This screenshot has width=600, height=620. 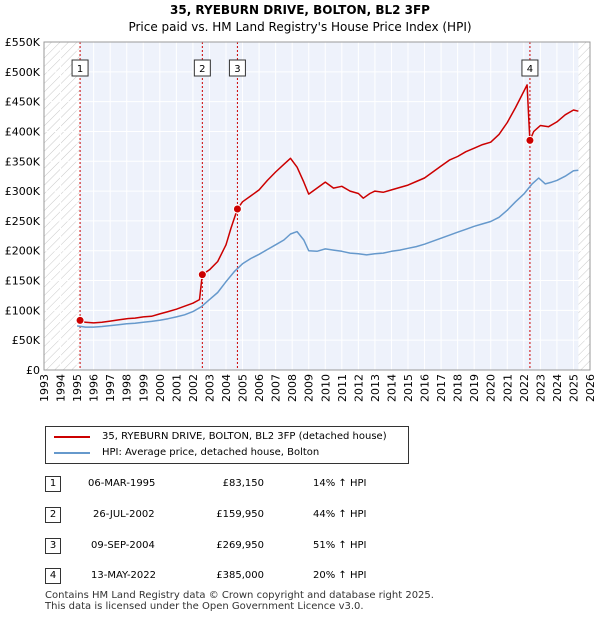 I want to click on chart-title: 35, RYEBURN DRIVE, BOLTON, BL2 3FP, so click(x=300, y=10).